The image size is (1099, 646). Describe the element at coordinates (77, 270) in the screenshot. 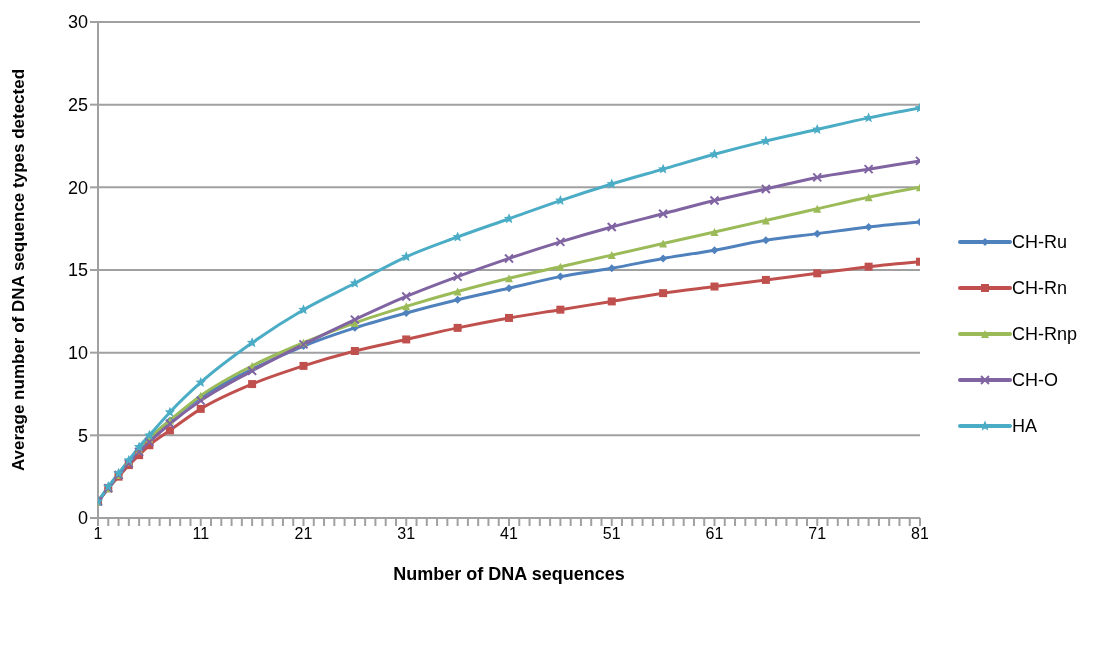

I see `y-tick-label: 15` at that location.